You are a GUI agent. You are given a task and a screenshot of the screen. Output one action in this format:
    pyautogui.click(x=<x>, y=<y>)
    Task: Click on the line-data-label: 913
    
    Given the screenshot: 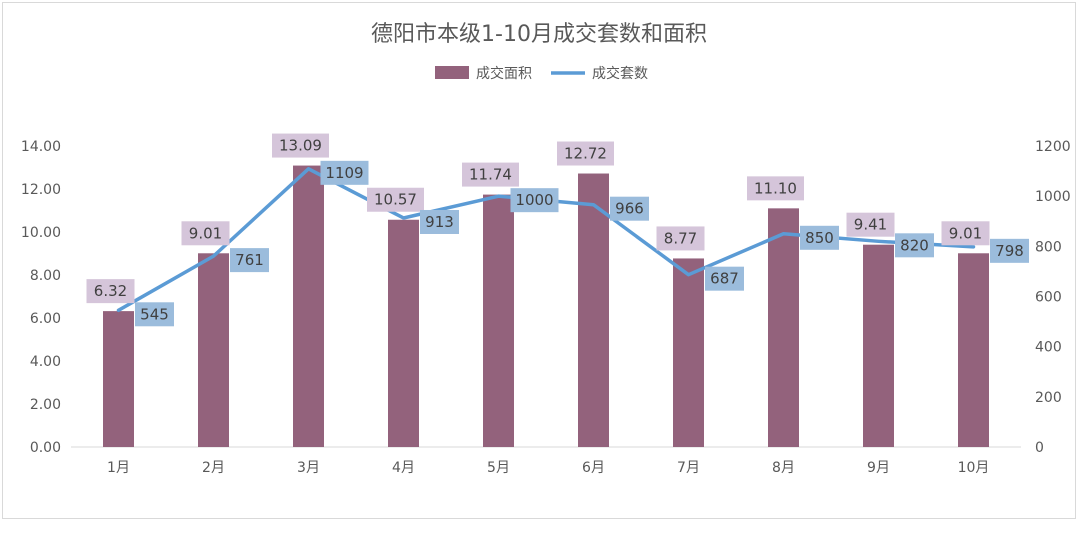 What is the action you would take?
    pyautogui.click(x=439, y=221)
    